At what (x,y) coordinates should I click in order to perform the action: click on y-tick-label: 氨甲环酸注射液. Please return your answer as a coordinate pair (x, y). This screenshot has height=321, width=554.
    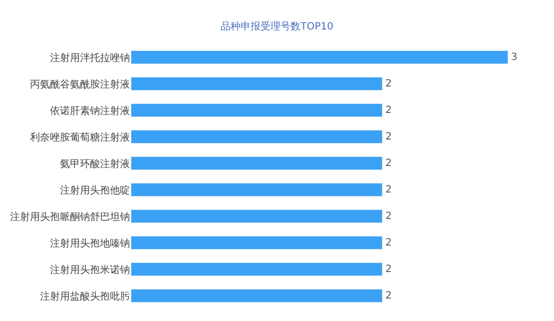
    Looking at the image, I should click on (95, 164).